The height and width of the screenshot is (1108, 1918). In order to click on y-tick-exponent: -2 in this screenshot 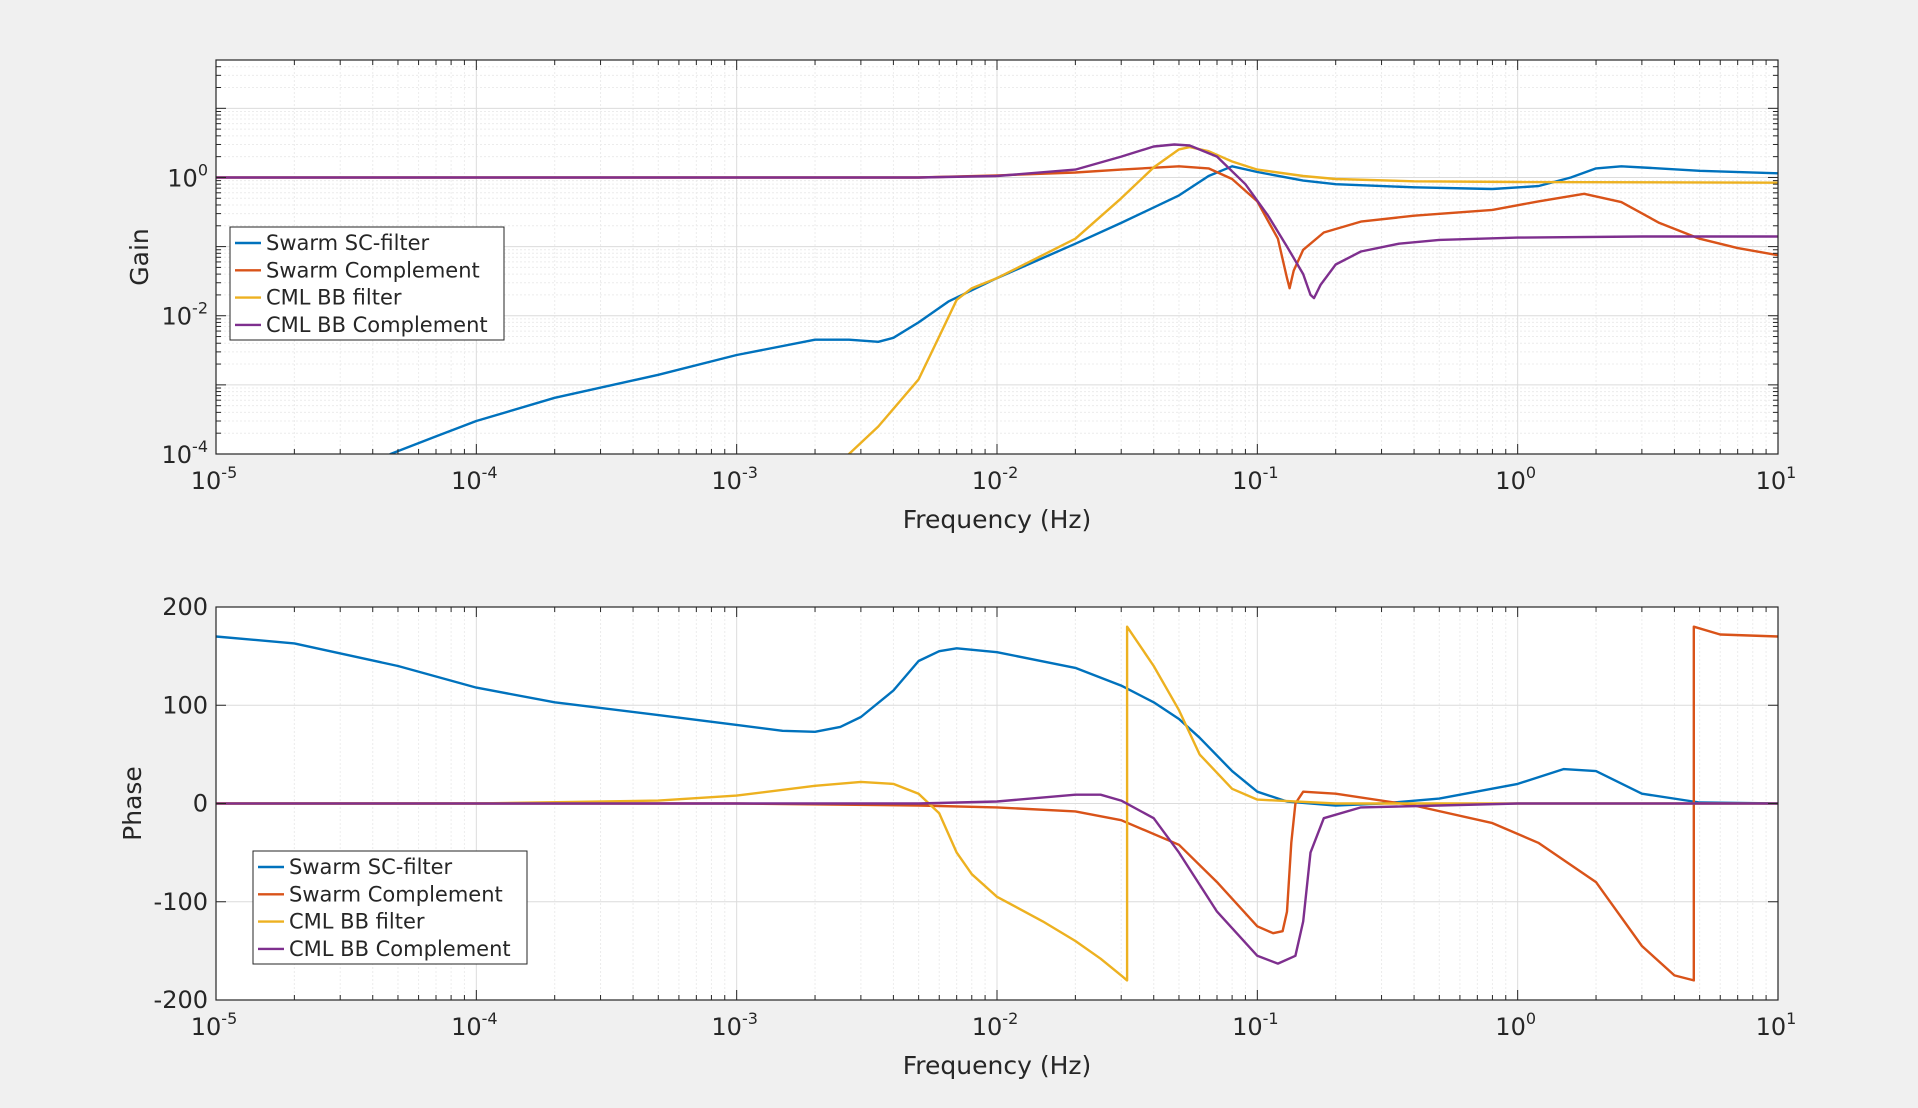, I will do `click(200, 308)`.